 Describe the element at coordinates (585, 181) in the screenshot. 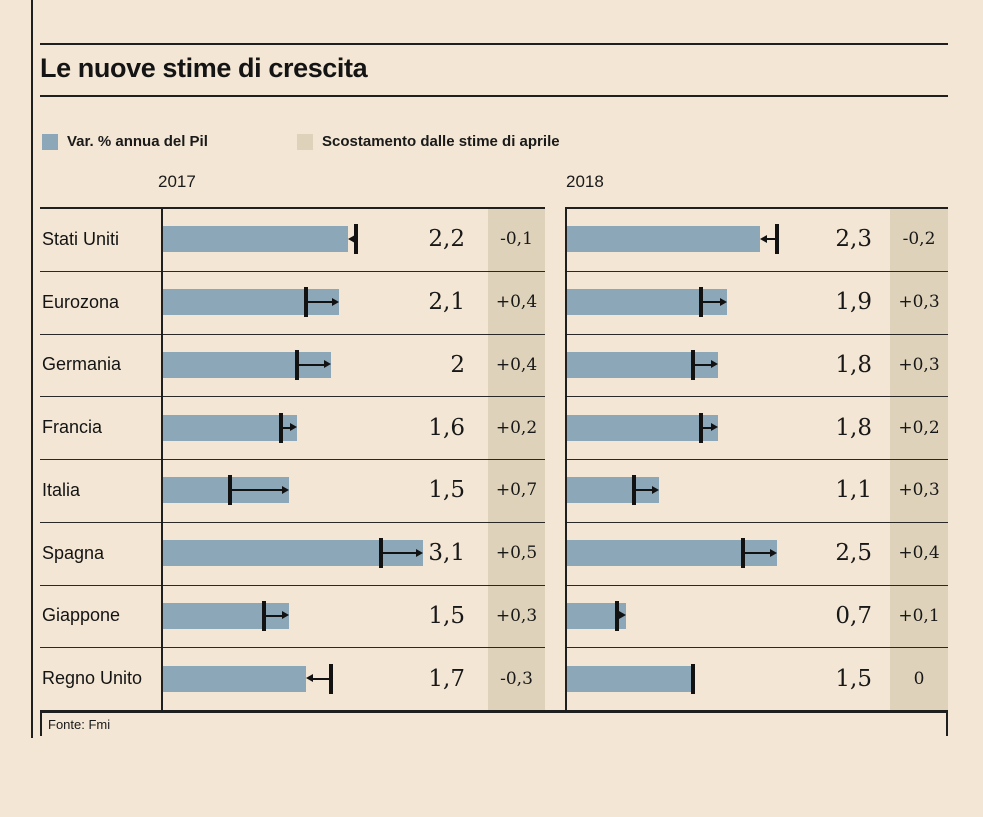

I see `panel-year-2018: 2018` at that location.